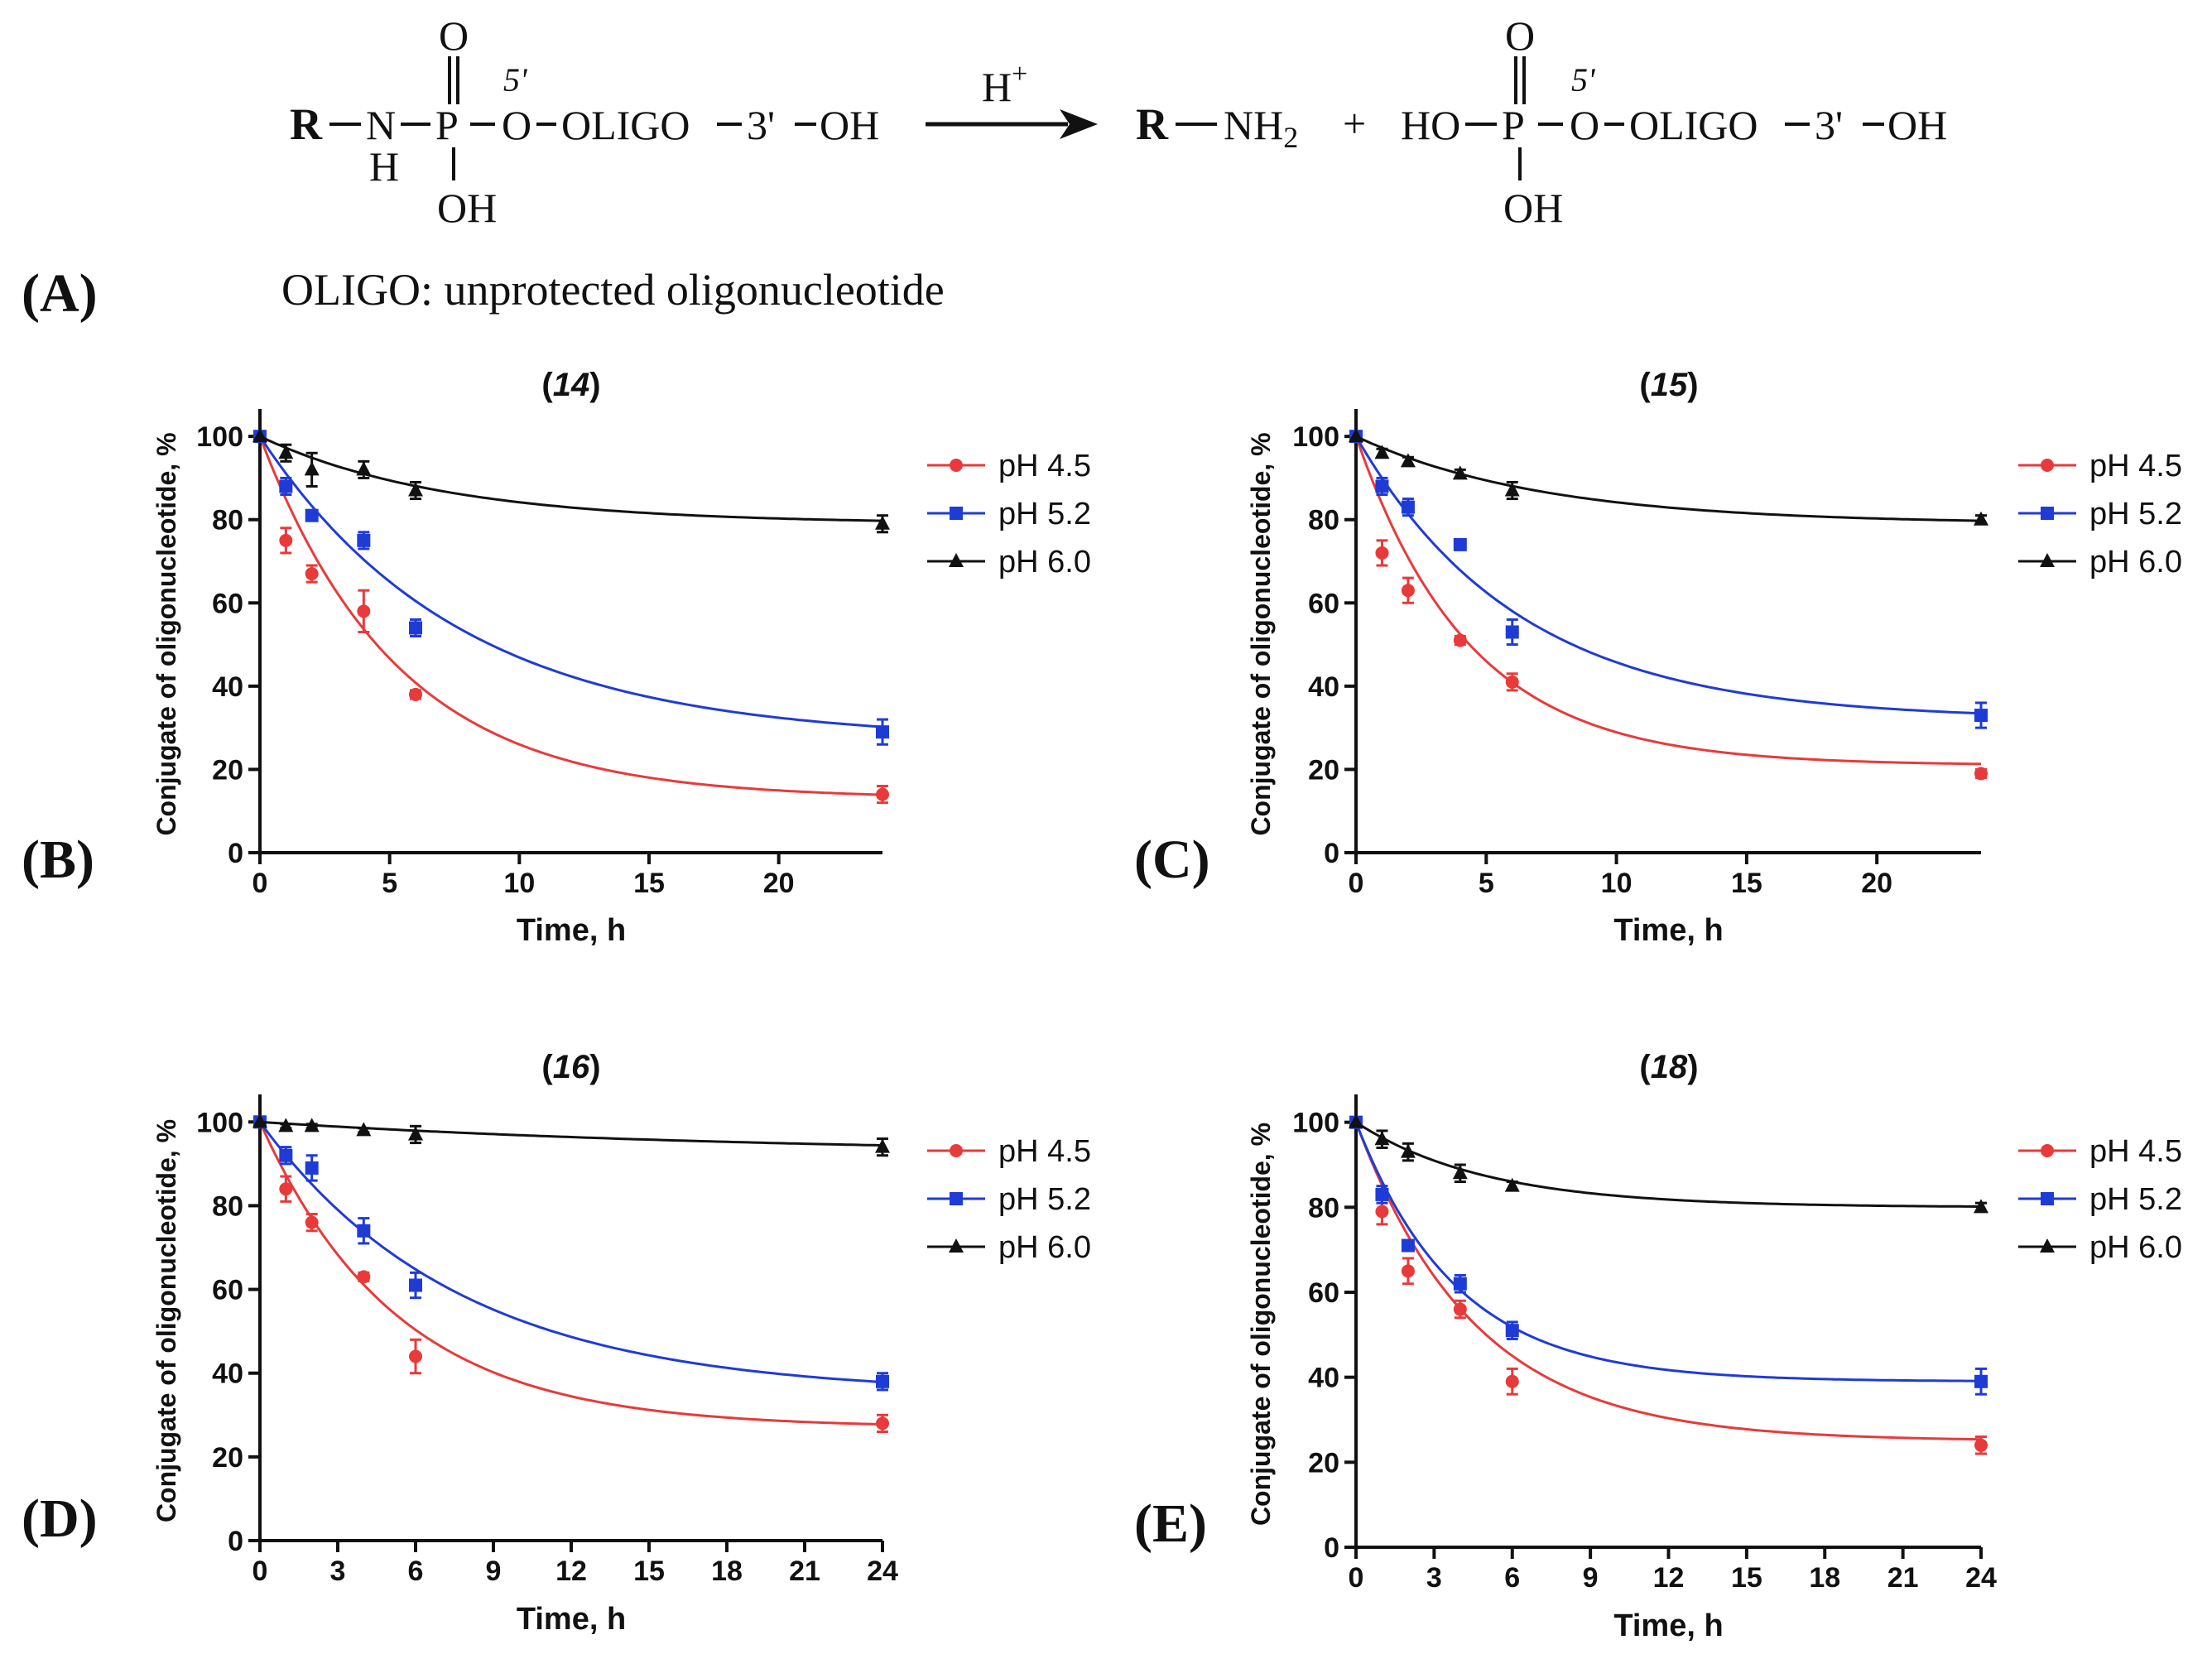 The width and height of the screenshot is (2212, 1659). I want to click on x-tick-label: 10, so click(519, 883).